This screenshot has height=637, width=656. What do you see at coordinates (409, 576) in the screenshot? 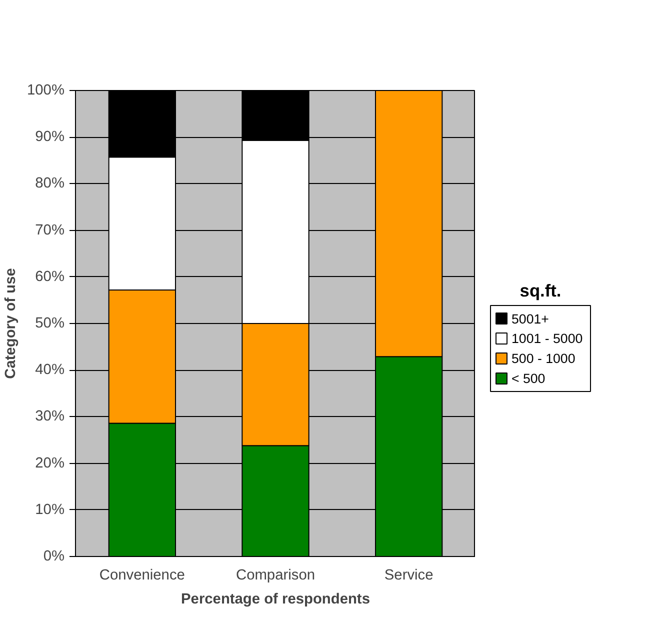
I see `x-tick-label: Service` at bounding box center [409, 576].